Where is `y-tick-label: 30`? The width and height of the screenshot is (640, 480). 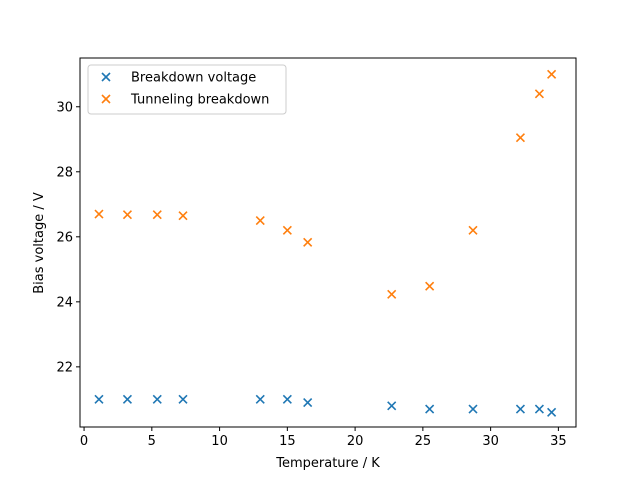
y-tick-label: 30 is located at coordinates (64, 107).